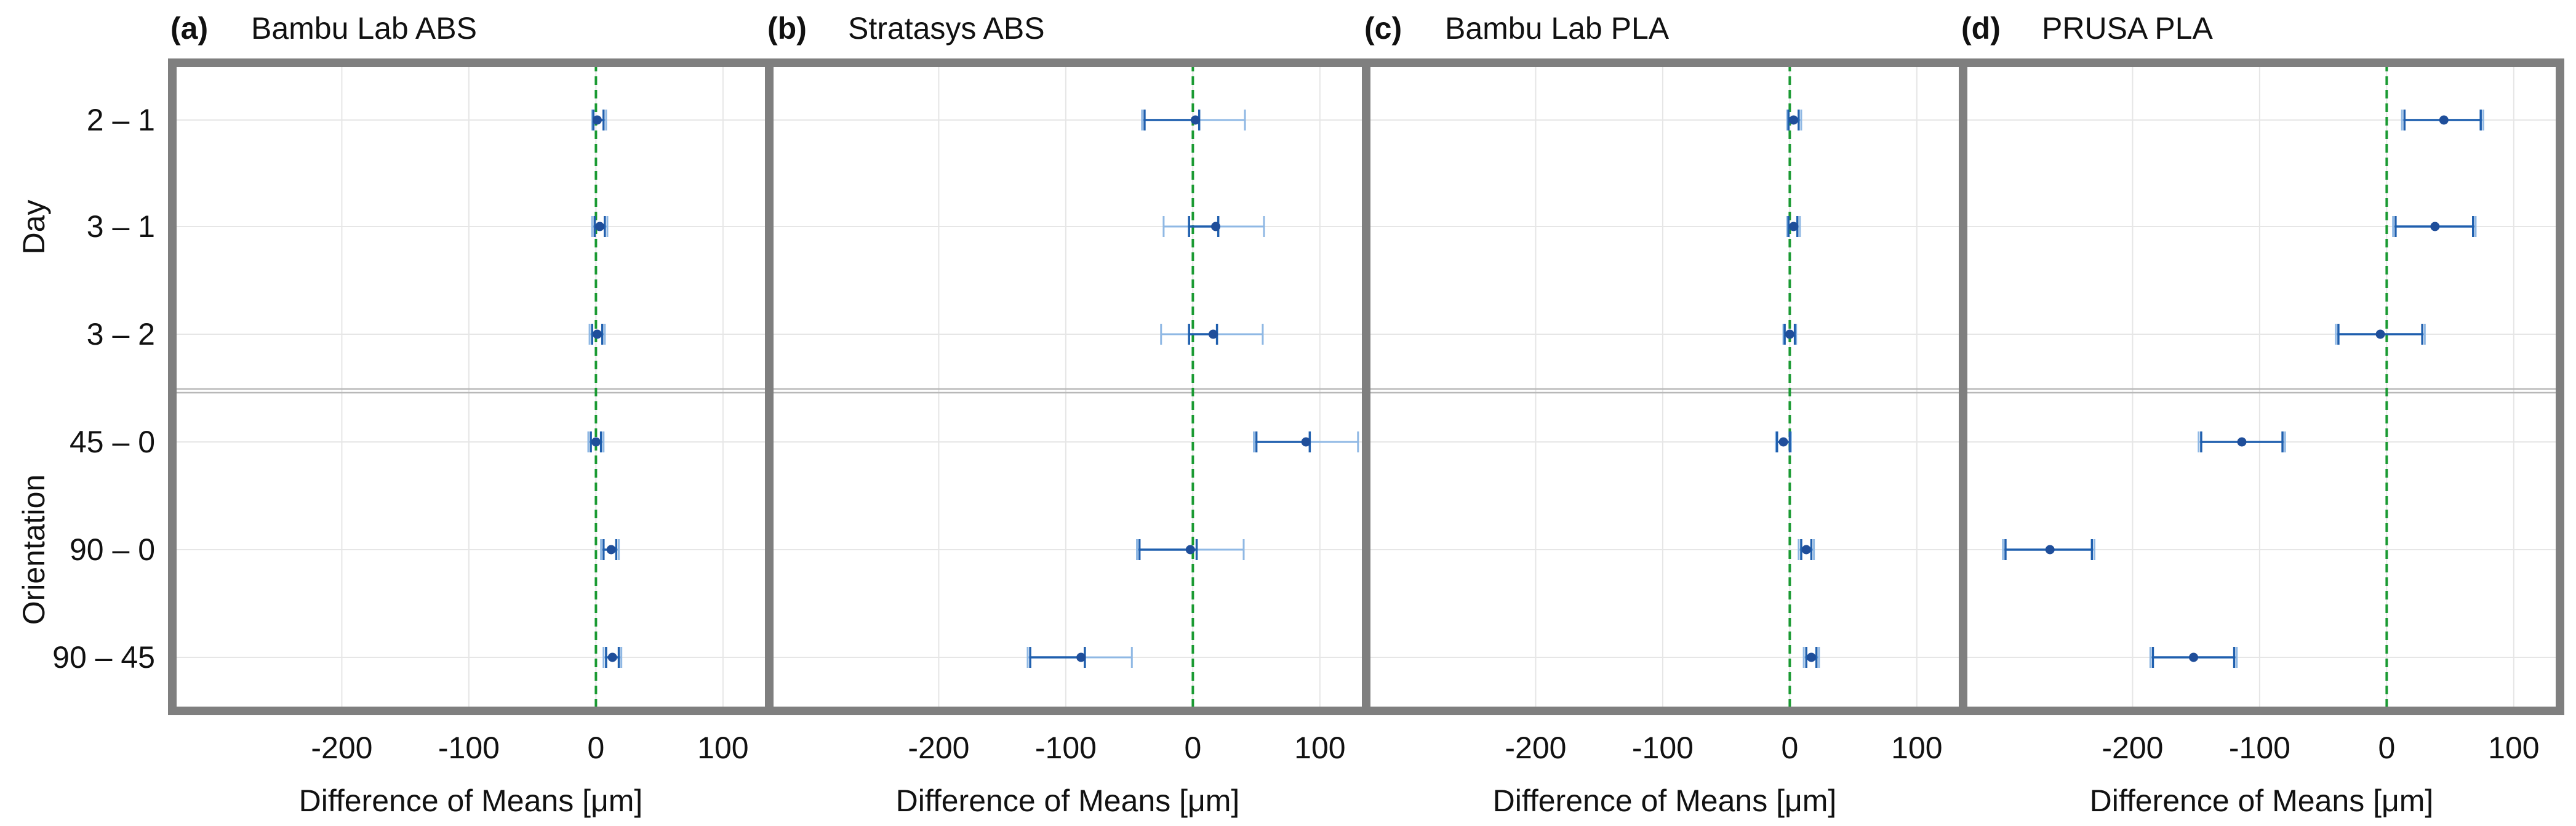  I want to click on panel-title: Stratasys ABS, so click(946, 28).